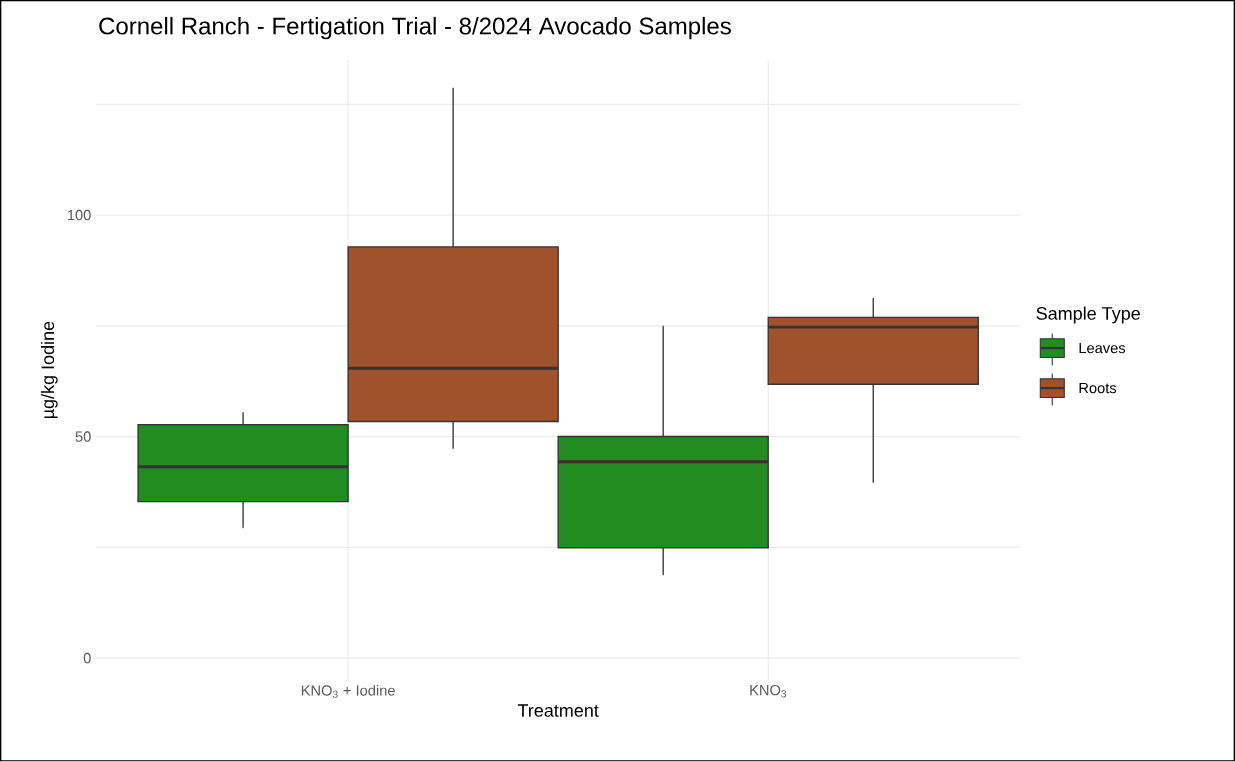 This screenshot has height=762, width=1235. I want to click on x-tick-label: KNO$_{3}$ + Iodine, so click(348, 692).